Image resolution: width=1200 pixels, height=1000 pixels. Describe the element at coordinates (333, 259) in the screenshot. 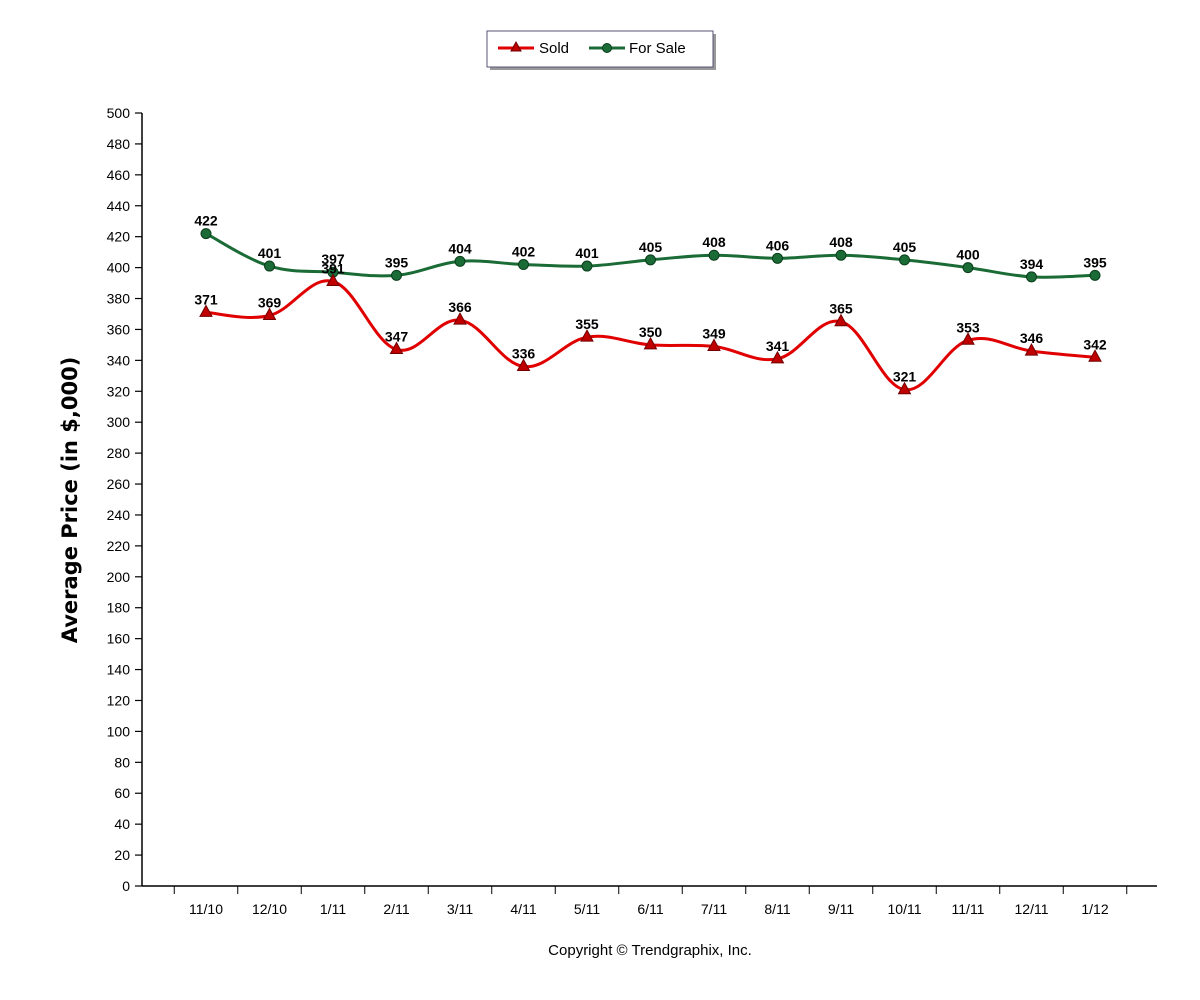

I see `data-label-for-sale: 397` at that location.